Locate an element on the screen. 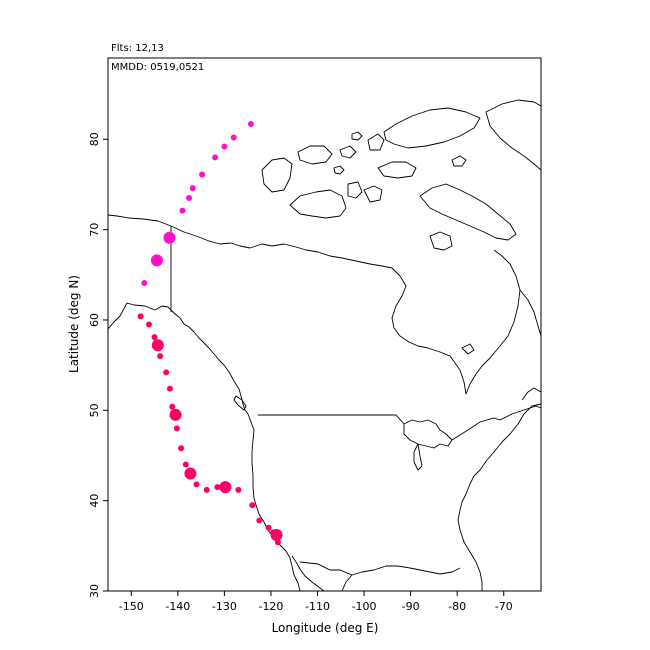 Image resolution: width=650 pixels, height=650 pixels. x-axis: -150 -140 -130 -120 -110 -100 -90 -80 -70 is located at coordinates (316, 602).